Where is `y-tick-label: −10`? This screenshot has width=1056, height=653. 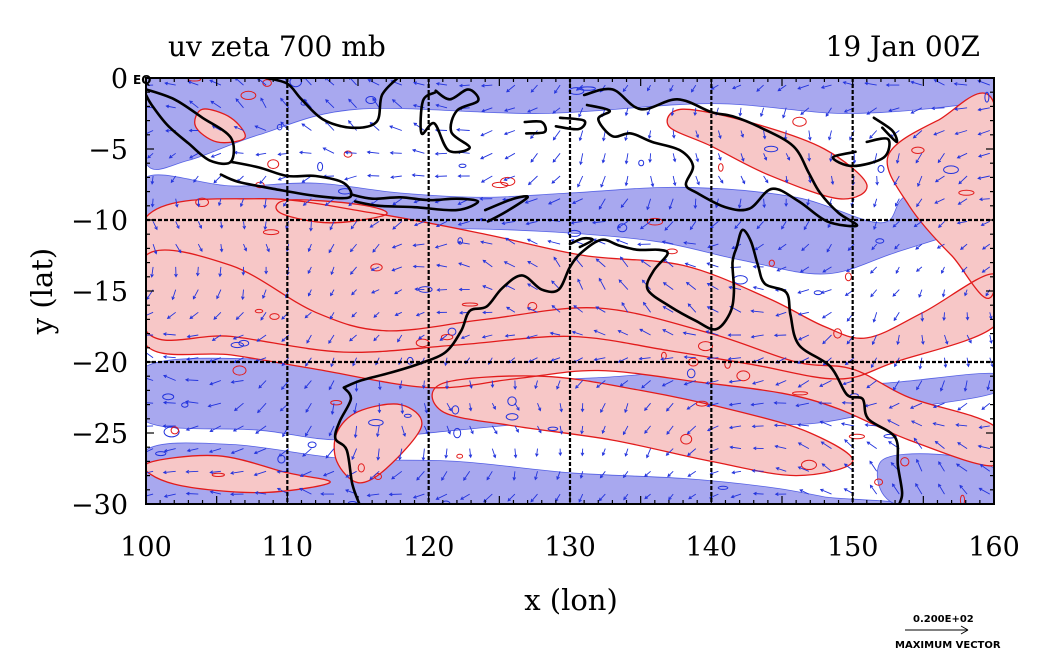 y-tick-label: −10 is located at coordinates (99, 221).